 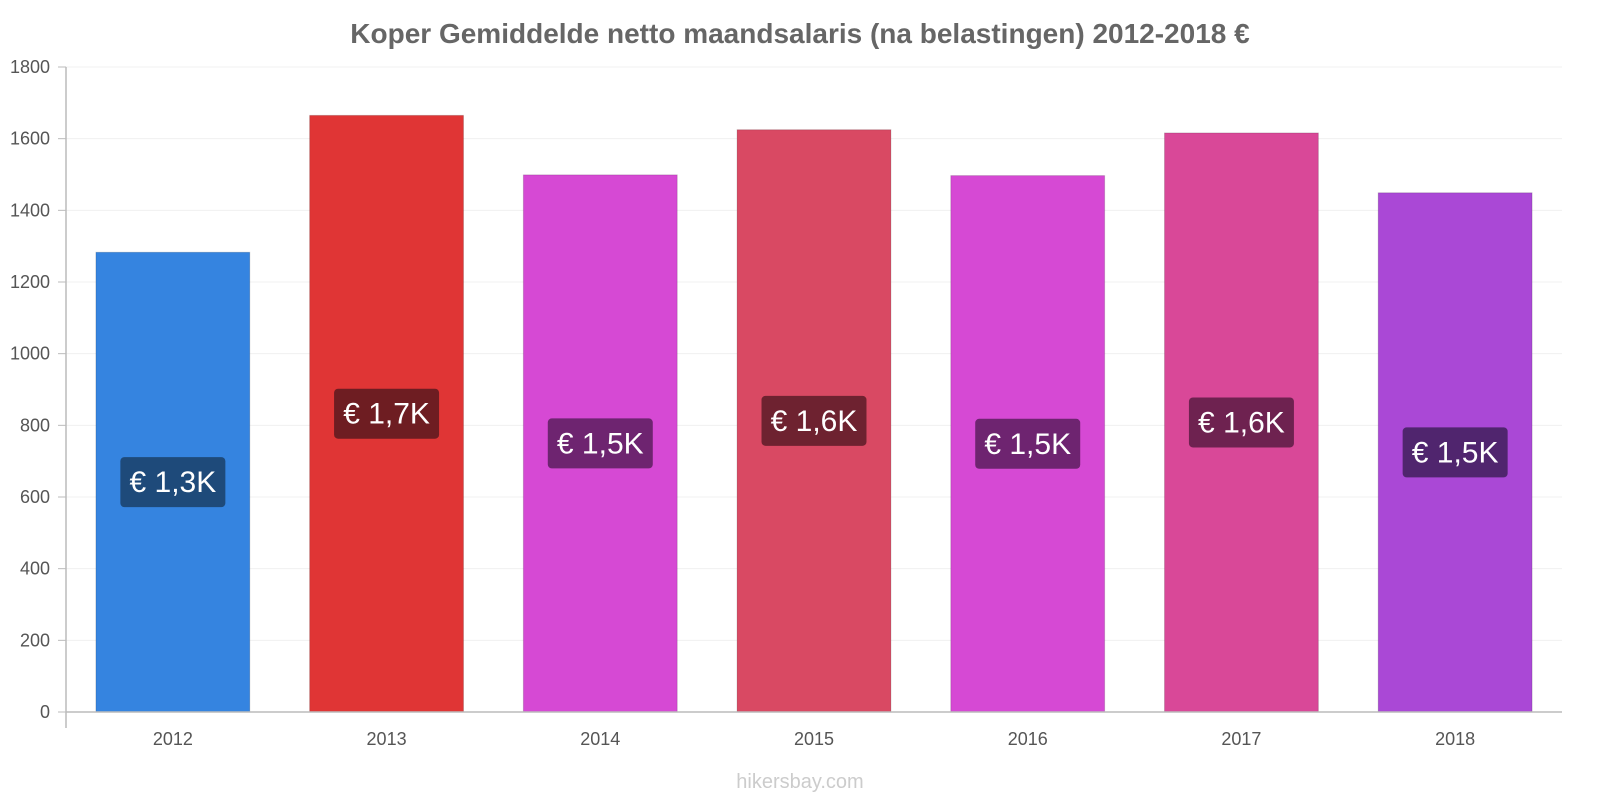 I want to click on data-label-2018: € 1,5K, so click(x=1455, y=452).